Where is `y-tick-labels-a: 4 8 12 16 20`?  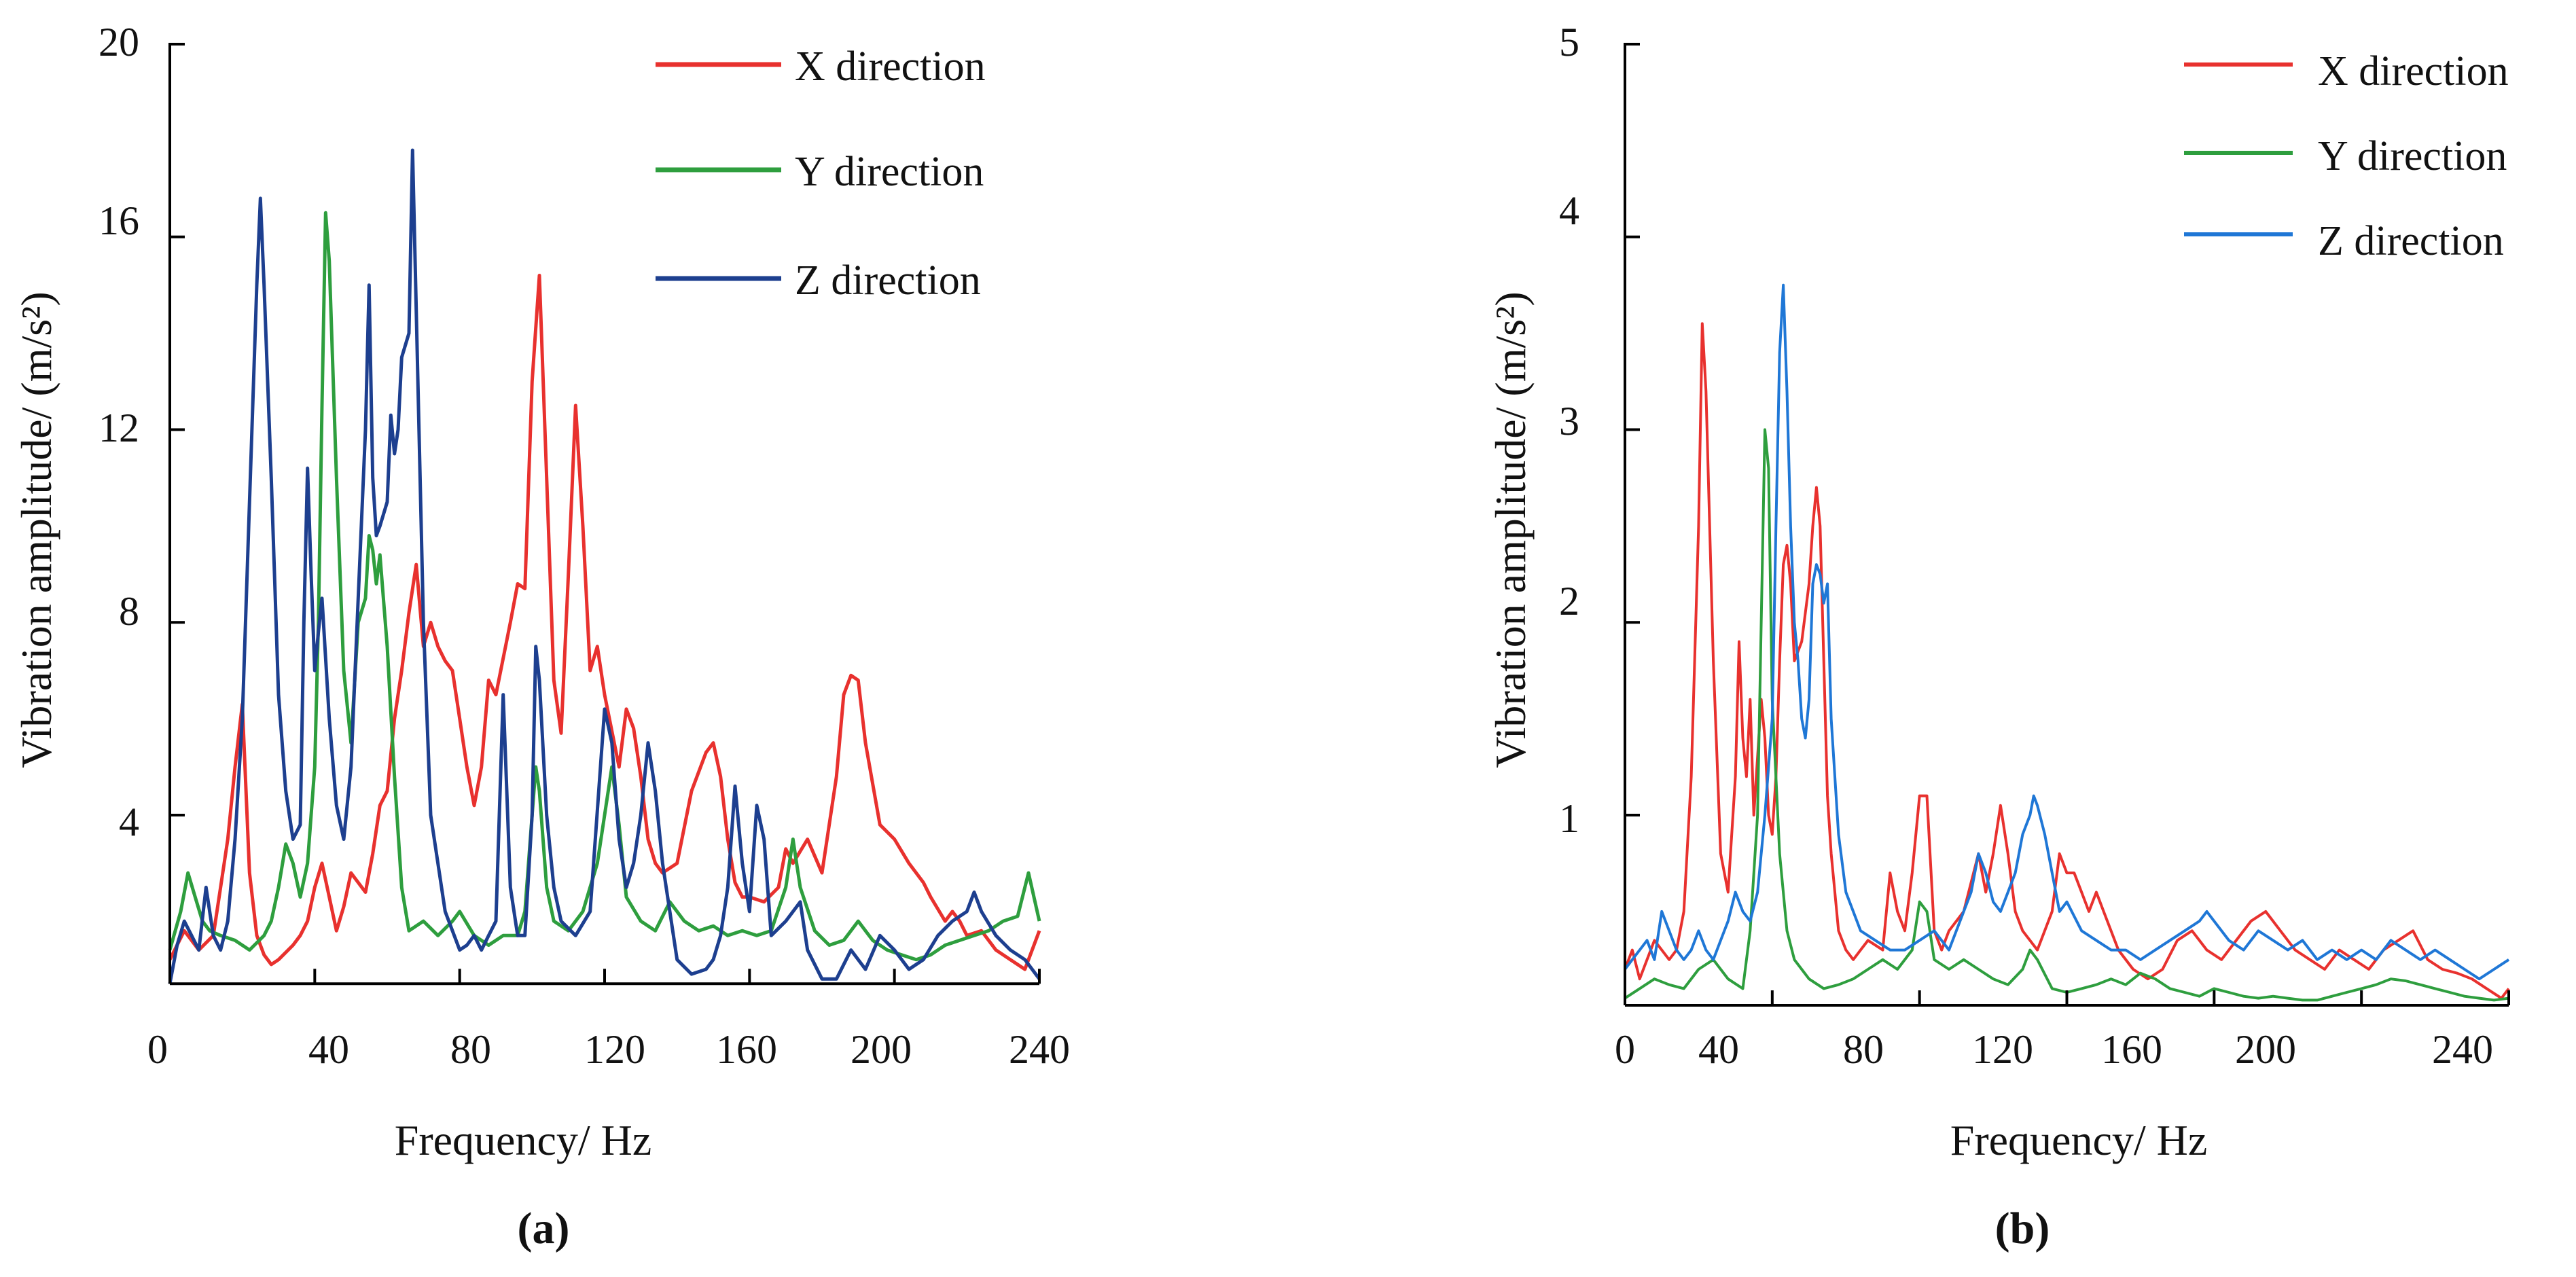 y-tick-labels-a: 4 8 12 16 20 is located at coordinates (119, 432).